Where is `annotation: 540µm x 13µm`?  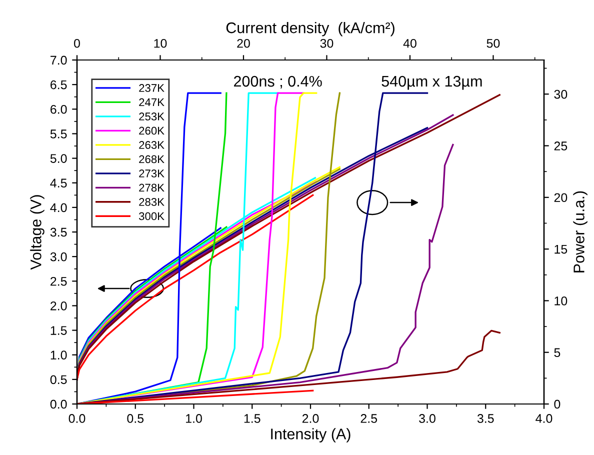 annotation: 540µm x 13µm is located at coordinates (432, 83).